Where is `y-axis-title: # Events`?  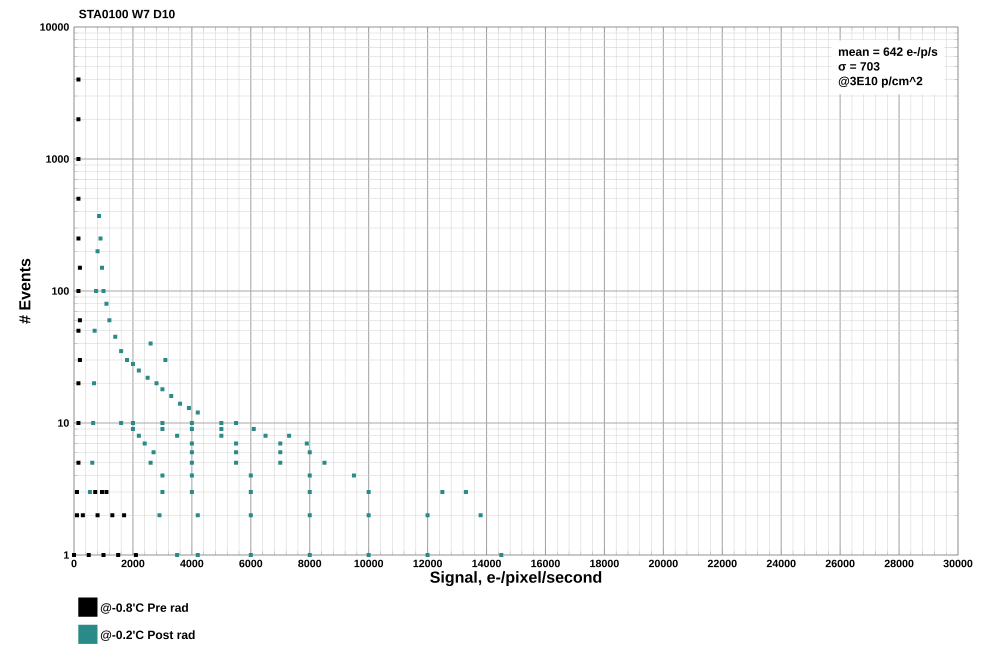 y-axis-title: # Events is located at coordinates (24, 291).